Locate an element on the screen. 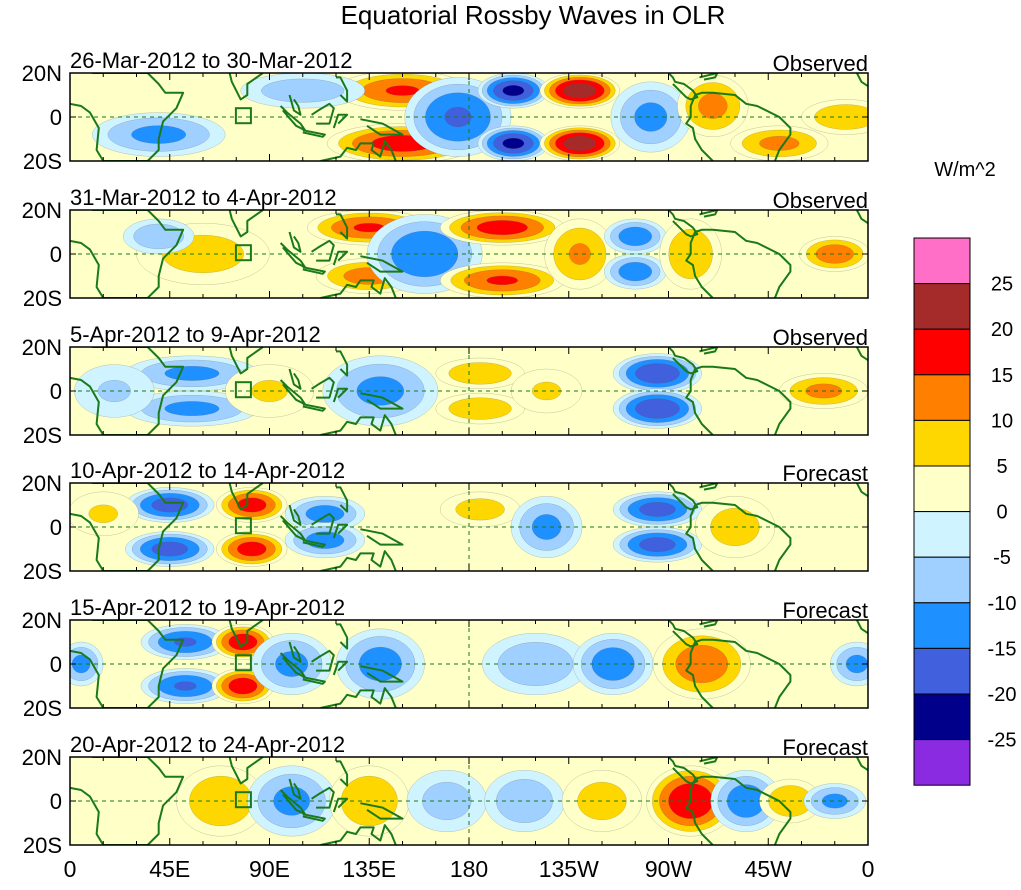 The image size is (1021, 890). panel-date-range: 20-Apr-2012 to 24-Apr-2012 is located at coordinates (207, 744).